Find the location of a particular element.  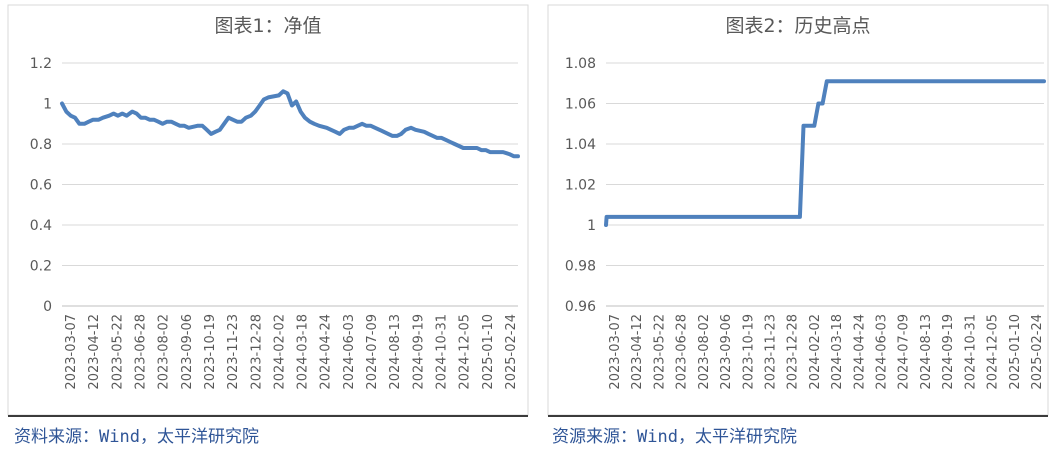

chart1-x-tick-label: 2024-08-13 is located at coordinates (395, 352).